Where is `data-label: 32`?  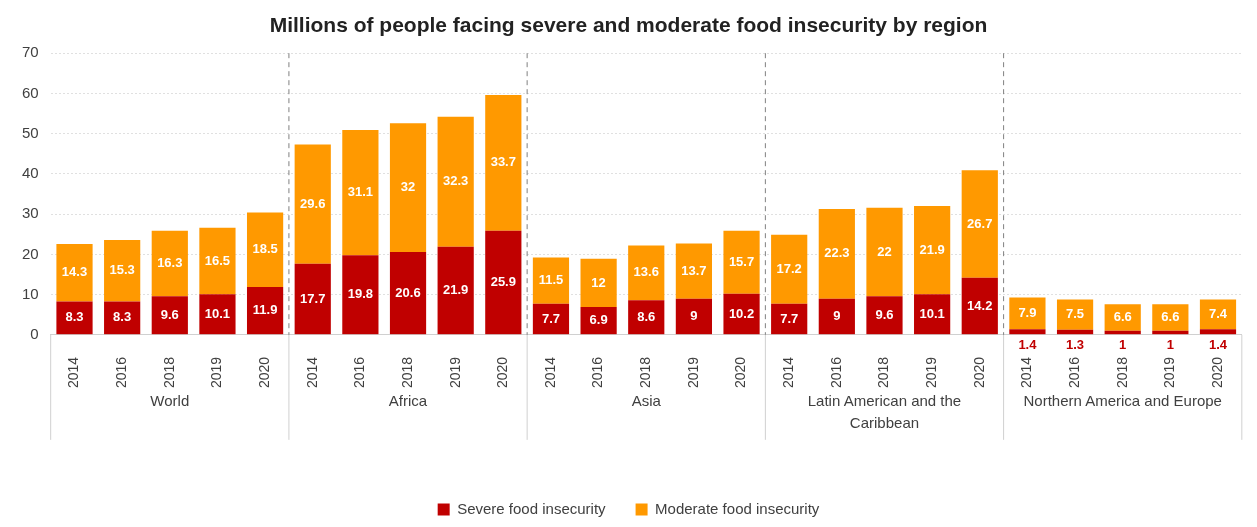
data-label: 32 is located at coordinates (408, 187).